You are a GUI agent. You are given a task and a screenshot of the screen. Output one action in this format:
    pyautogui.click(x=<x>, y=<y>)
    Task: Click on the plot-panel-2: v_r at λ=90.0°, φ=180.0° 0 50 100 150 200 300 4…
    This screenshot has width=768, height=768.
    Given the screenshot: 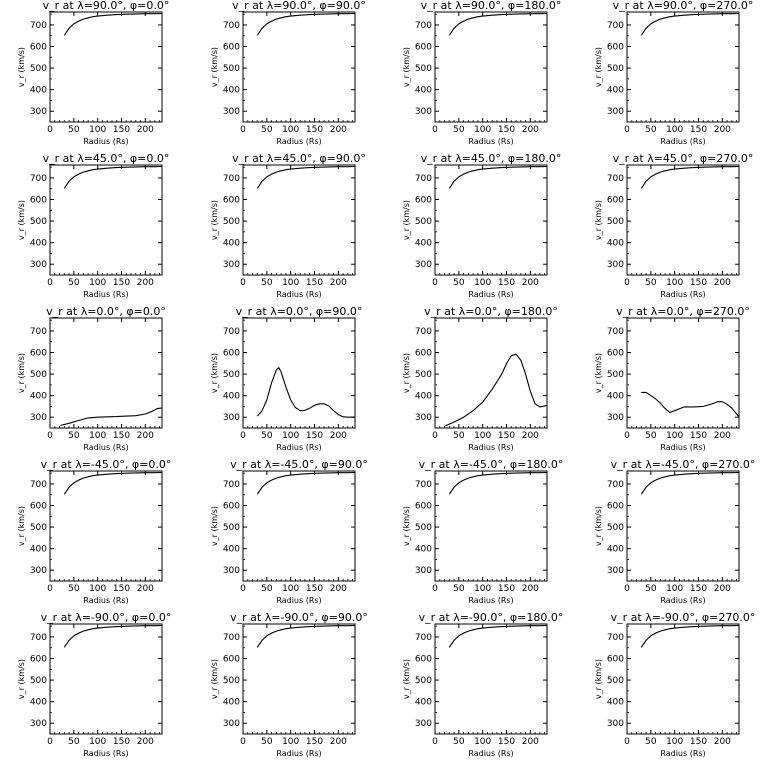 What is the action you would take?
    pyautogui.click(x=481, y=73)
    